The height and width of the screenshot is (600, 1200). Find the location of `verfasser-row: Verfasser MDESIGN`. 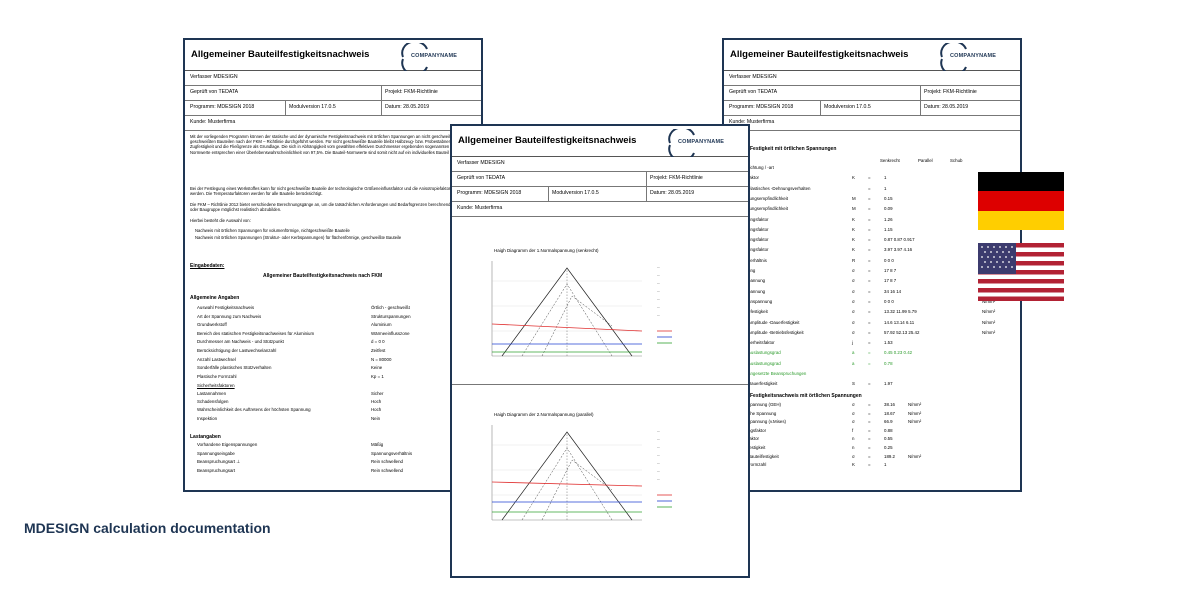

verfasser-row: Verfasser MDESIGN is located at coordinates (333, 78).